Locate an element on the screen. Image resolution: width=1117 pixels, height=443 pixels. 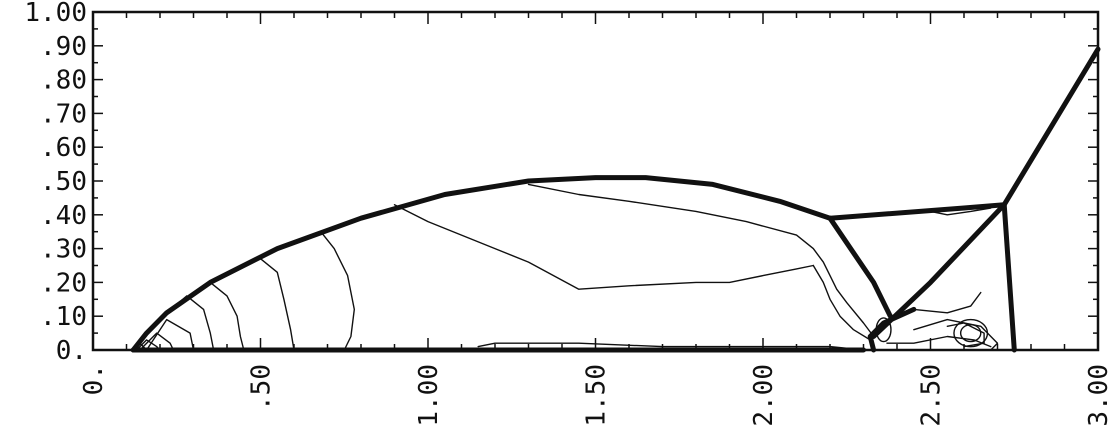
y-tick-label: .10 is located at coordinates (63, 317).